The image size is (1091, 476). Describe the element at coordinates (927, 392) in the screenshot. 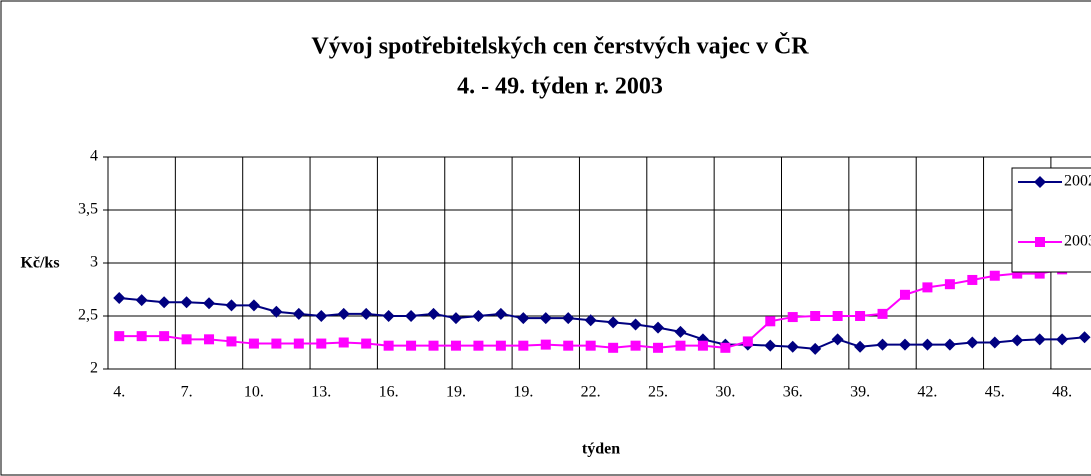

I see `x-tick-label: 42.` at that location.